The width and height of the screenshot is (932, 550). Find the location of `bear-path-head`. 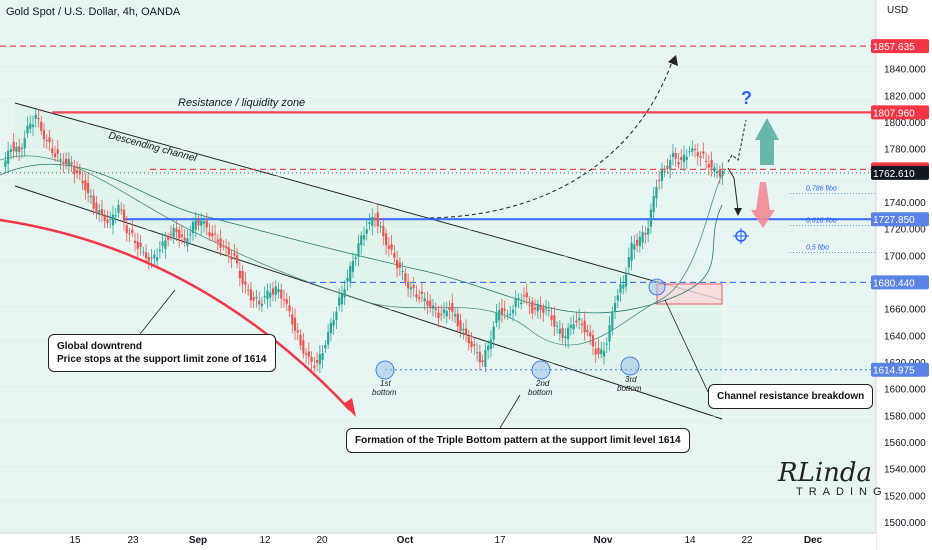

bear-path-head is located at coordinates (738, 212).